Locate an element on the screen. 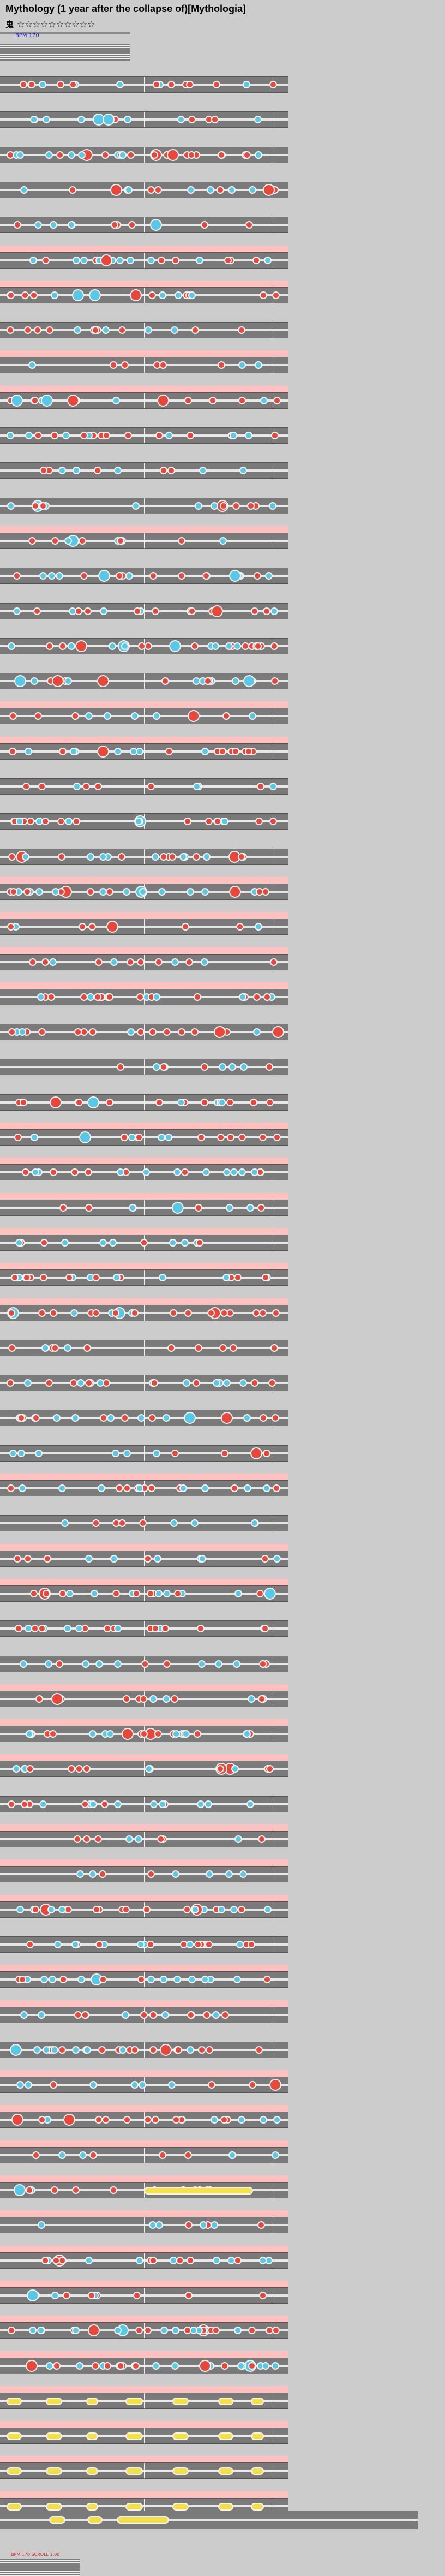  drumroll is located at coordinates (180, 2436).